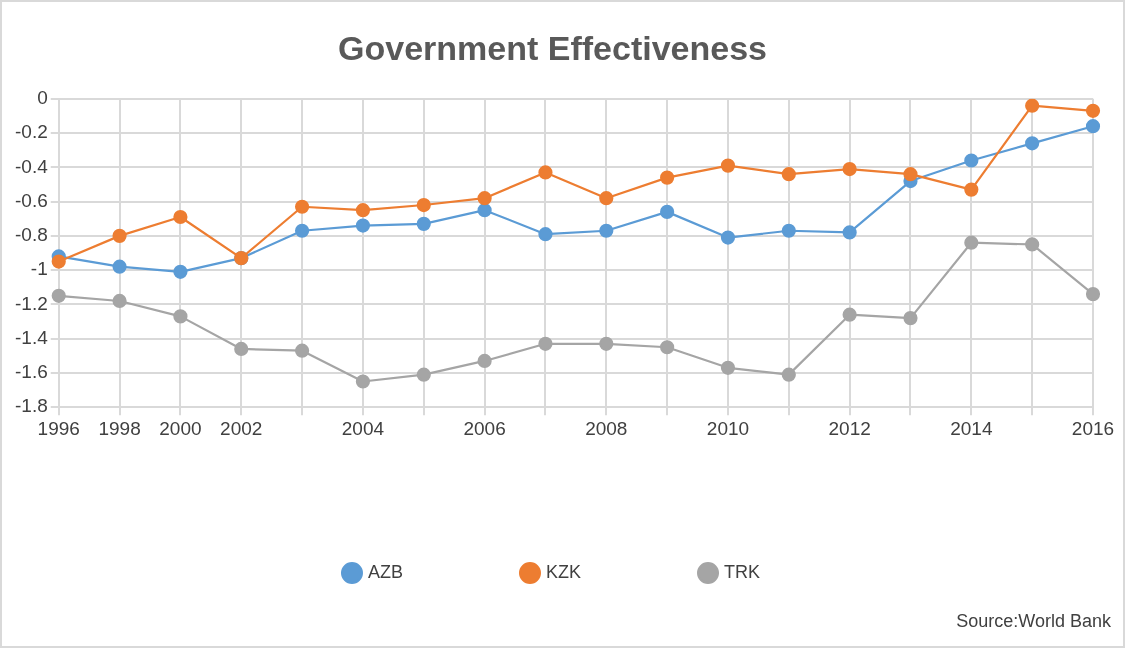 Image resolution: width=1125 pixels, height=648 pixels. What do you see at coordinates (363, 428) in the screenshot?
I see `x-tick-label: 2004` at bounding box center [363, 428].